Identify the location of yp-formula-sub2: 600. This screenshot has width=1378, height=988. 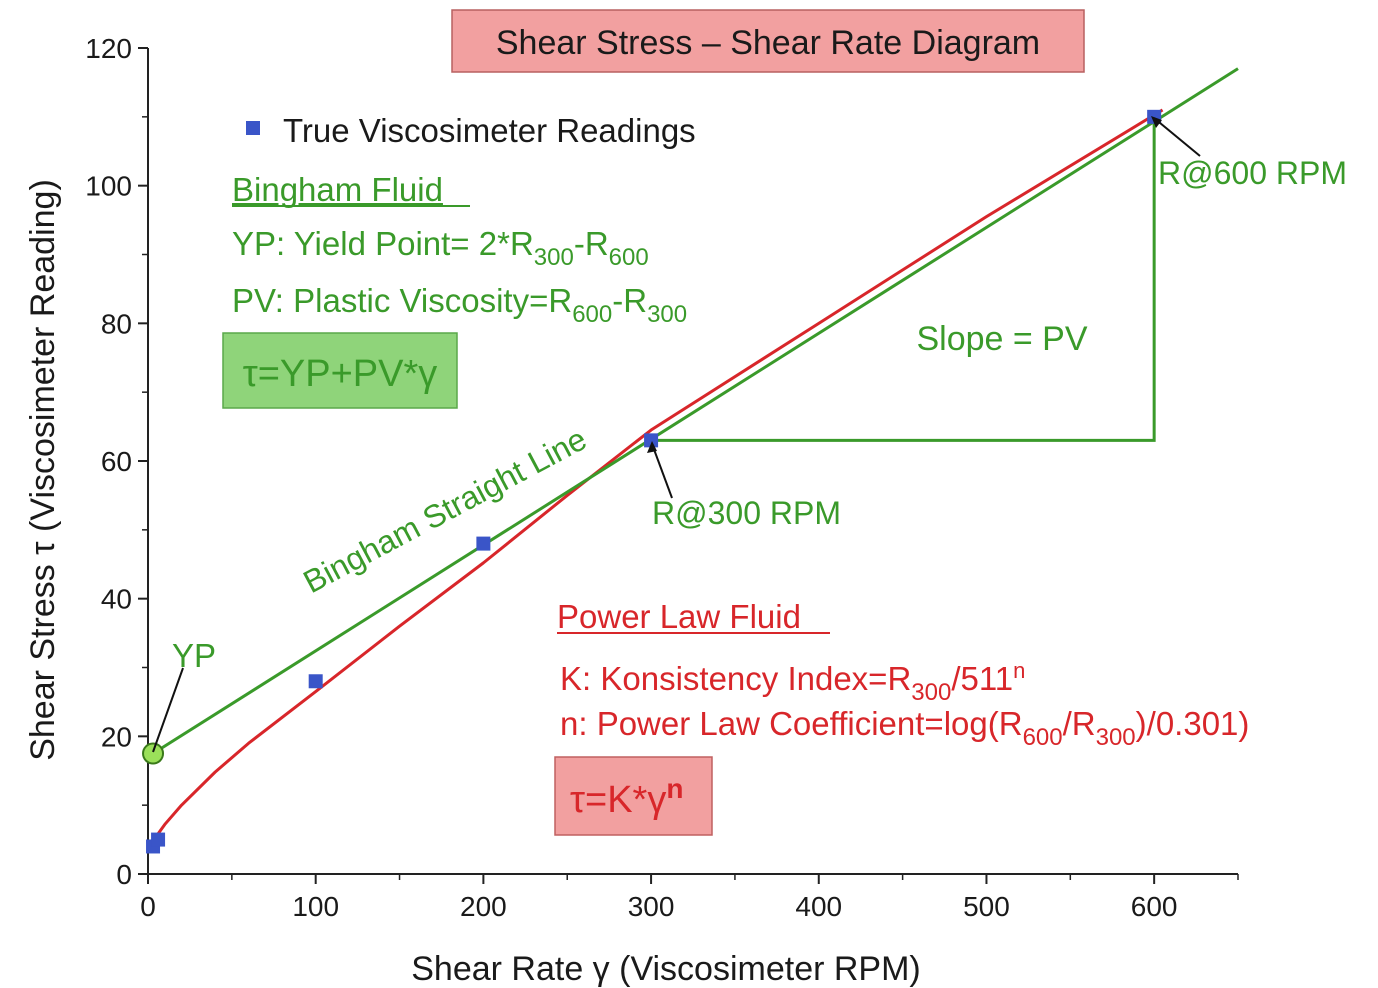
(629, 257).